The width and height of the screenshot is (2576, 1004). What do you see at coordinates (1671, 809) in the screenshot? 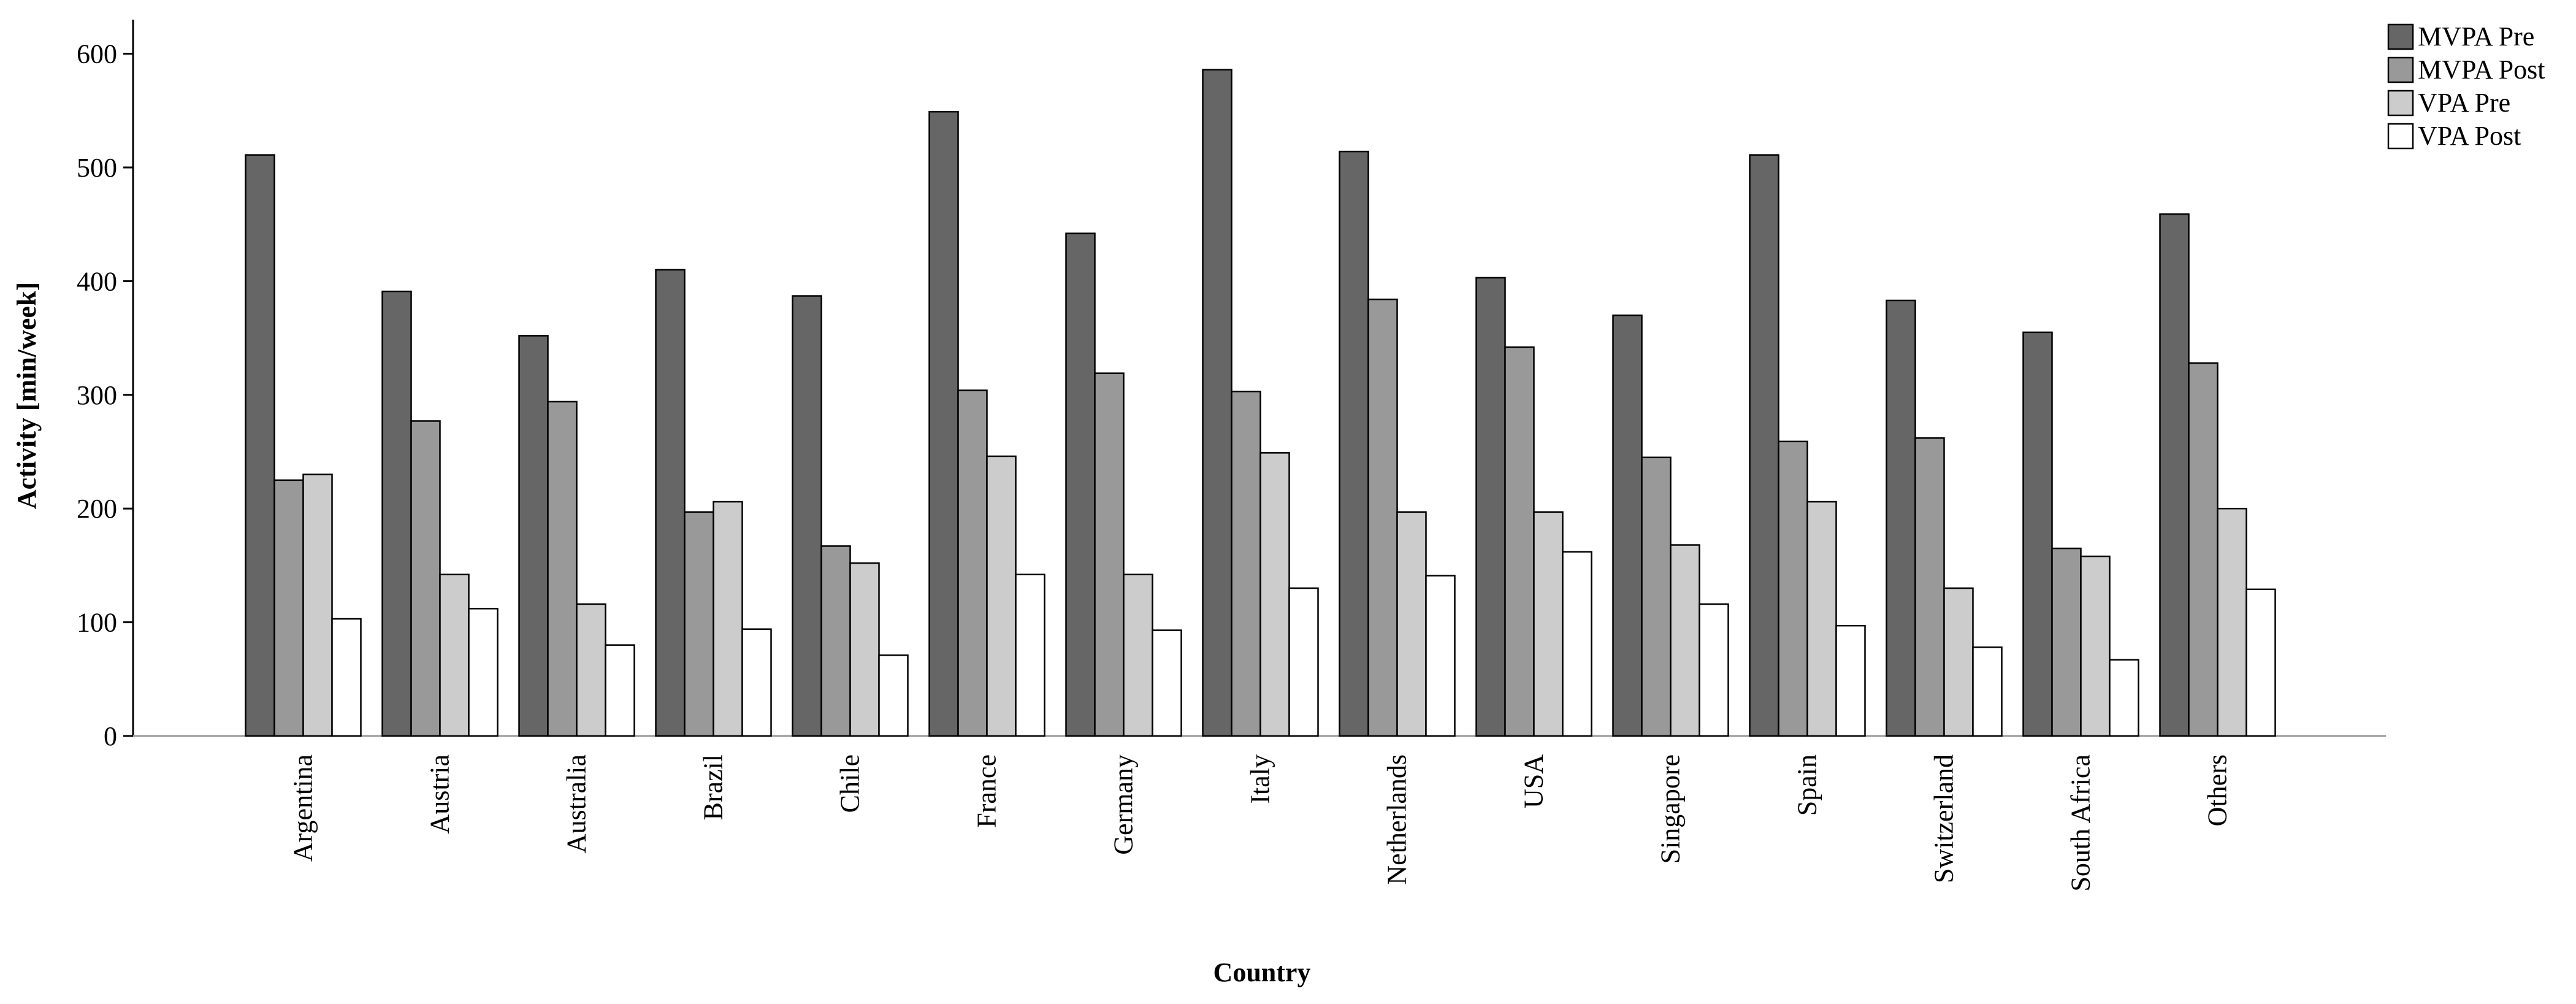
I see `x-tick-label: Singapore` at bounding box center [1671, 809].